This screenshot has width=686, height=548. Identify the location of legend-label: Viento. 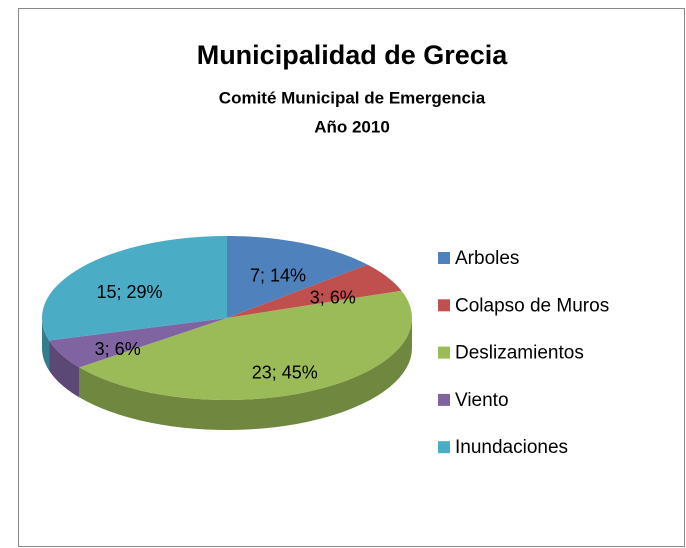
(482, 400).